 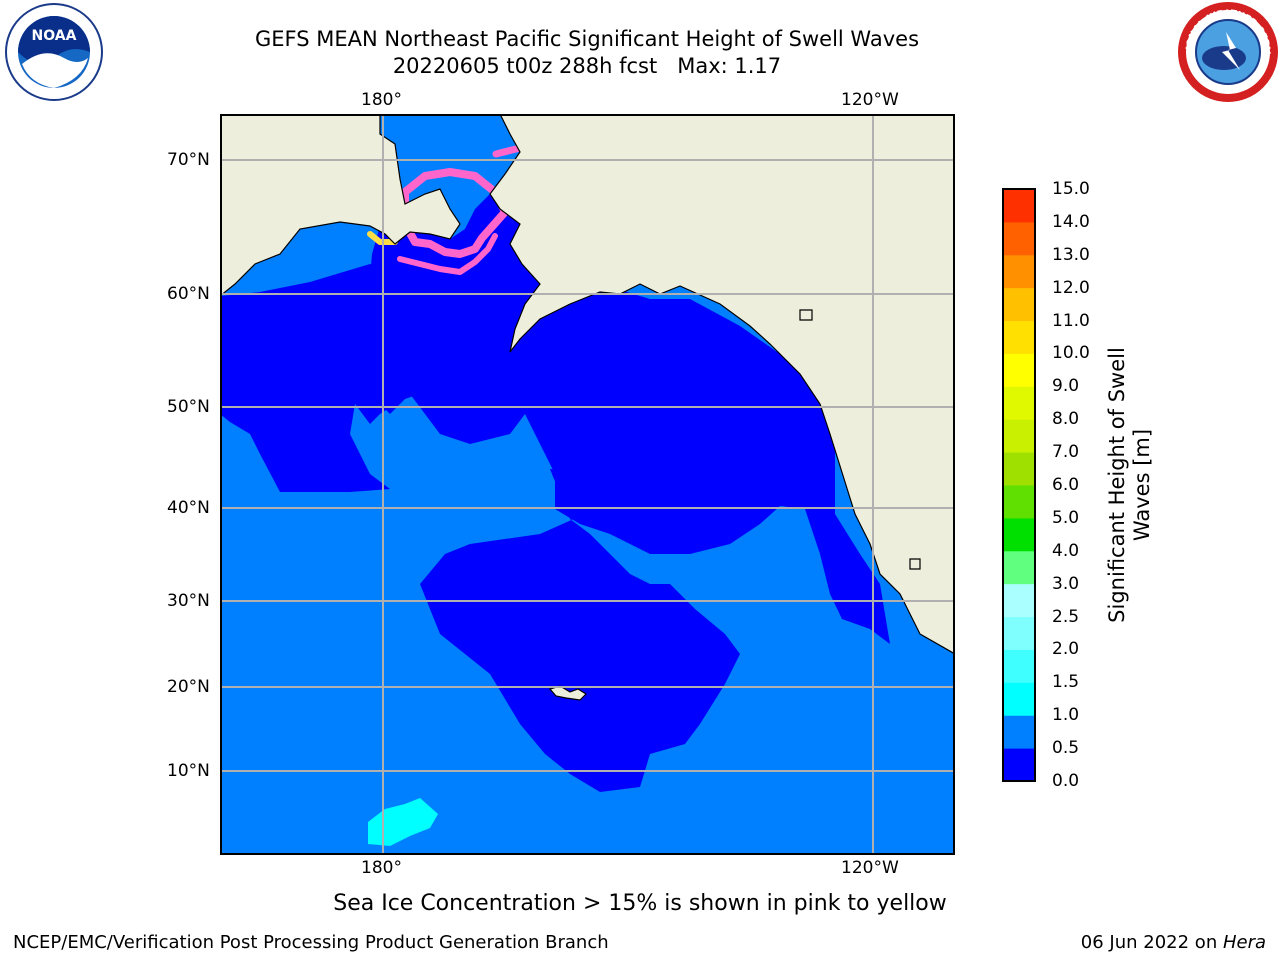 I want to click on lat-label-30n: 30°N, so click(x=188, y=601).